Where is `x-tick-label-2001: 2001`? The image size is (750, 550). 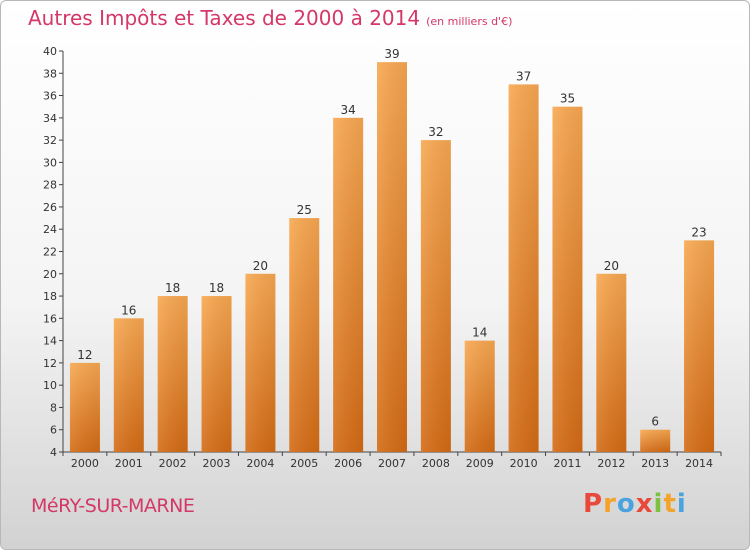
x-tick-label-2001: 2001 is located at coordinates (129, 463).